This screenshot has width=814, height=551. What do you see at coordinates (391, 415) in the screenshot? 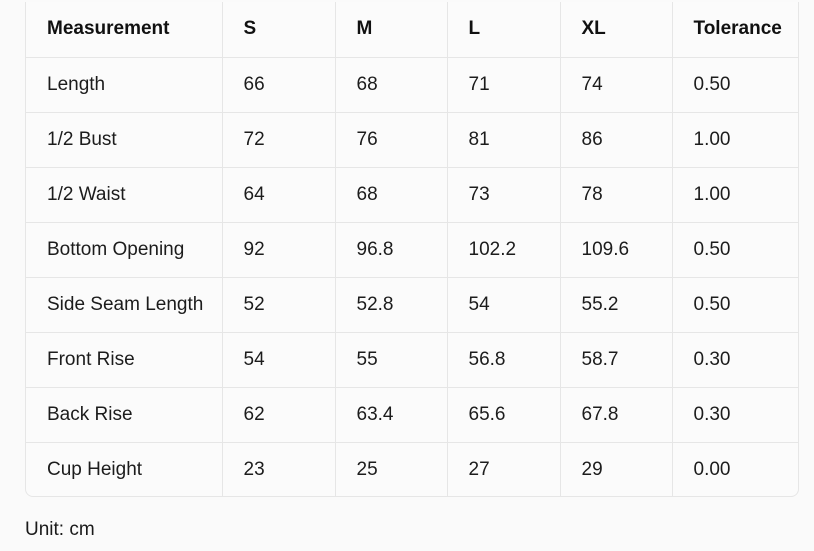
I see `size-value-cell: 63.4` at bounding box center [391, 415].